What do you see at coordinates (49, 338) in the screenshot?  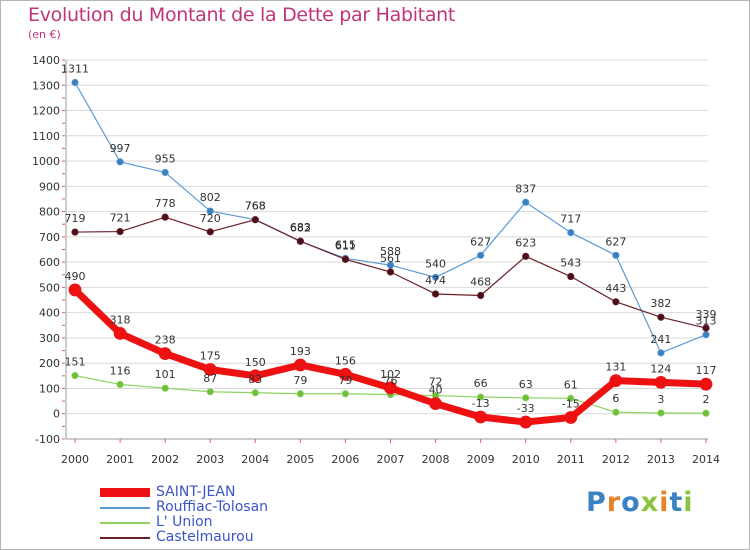 I see `y-tick-label: 300` at bounding box center [49, 338].